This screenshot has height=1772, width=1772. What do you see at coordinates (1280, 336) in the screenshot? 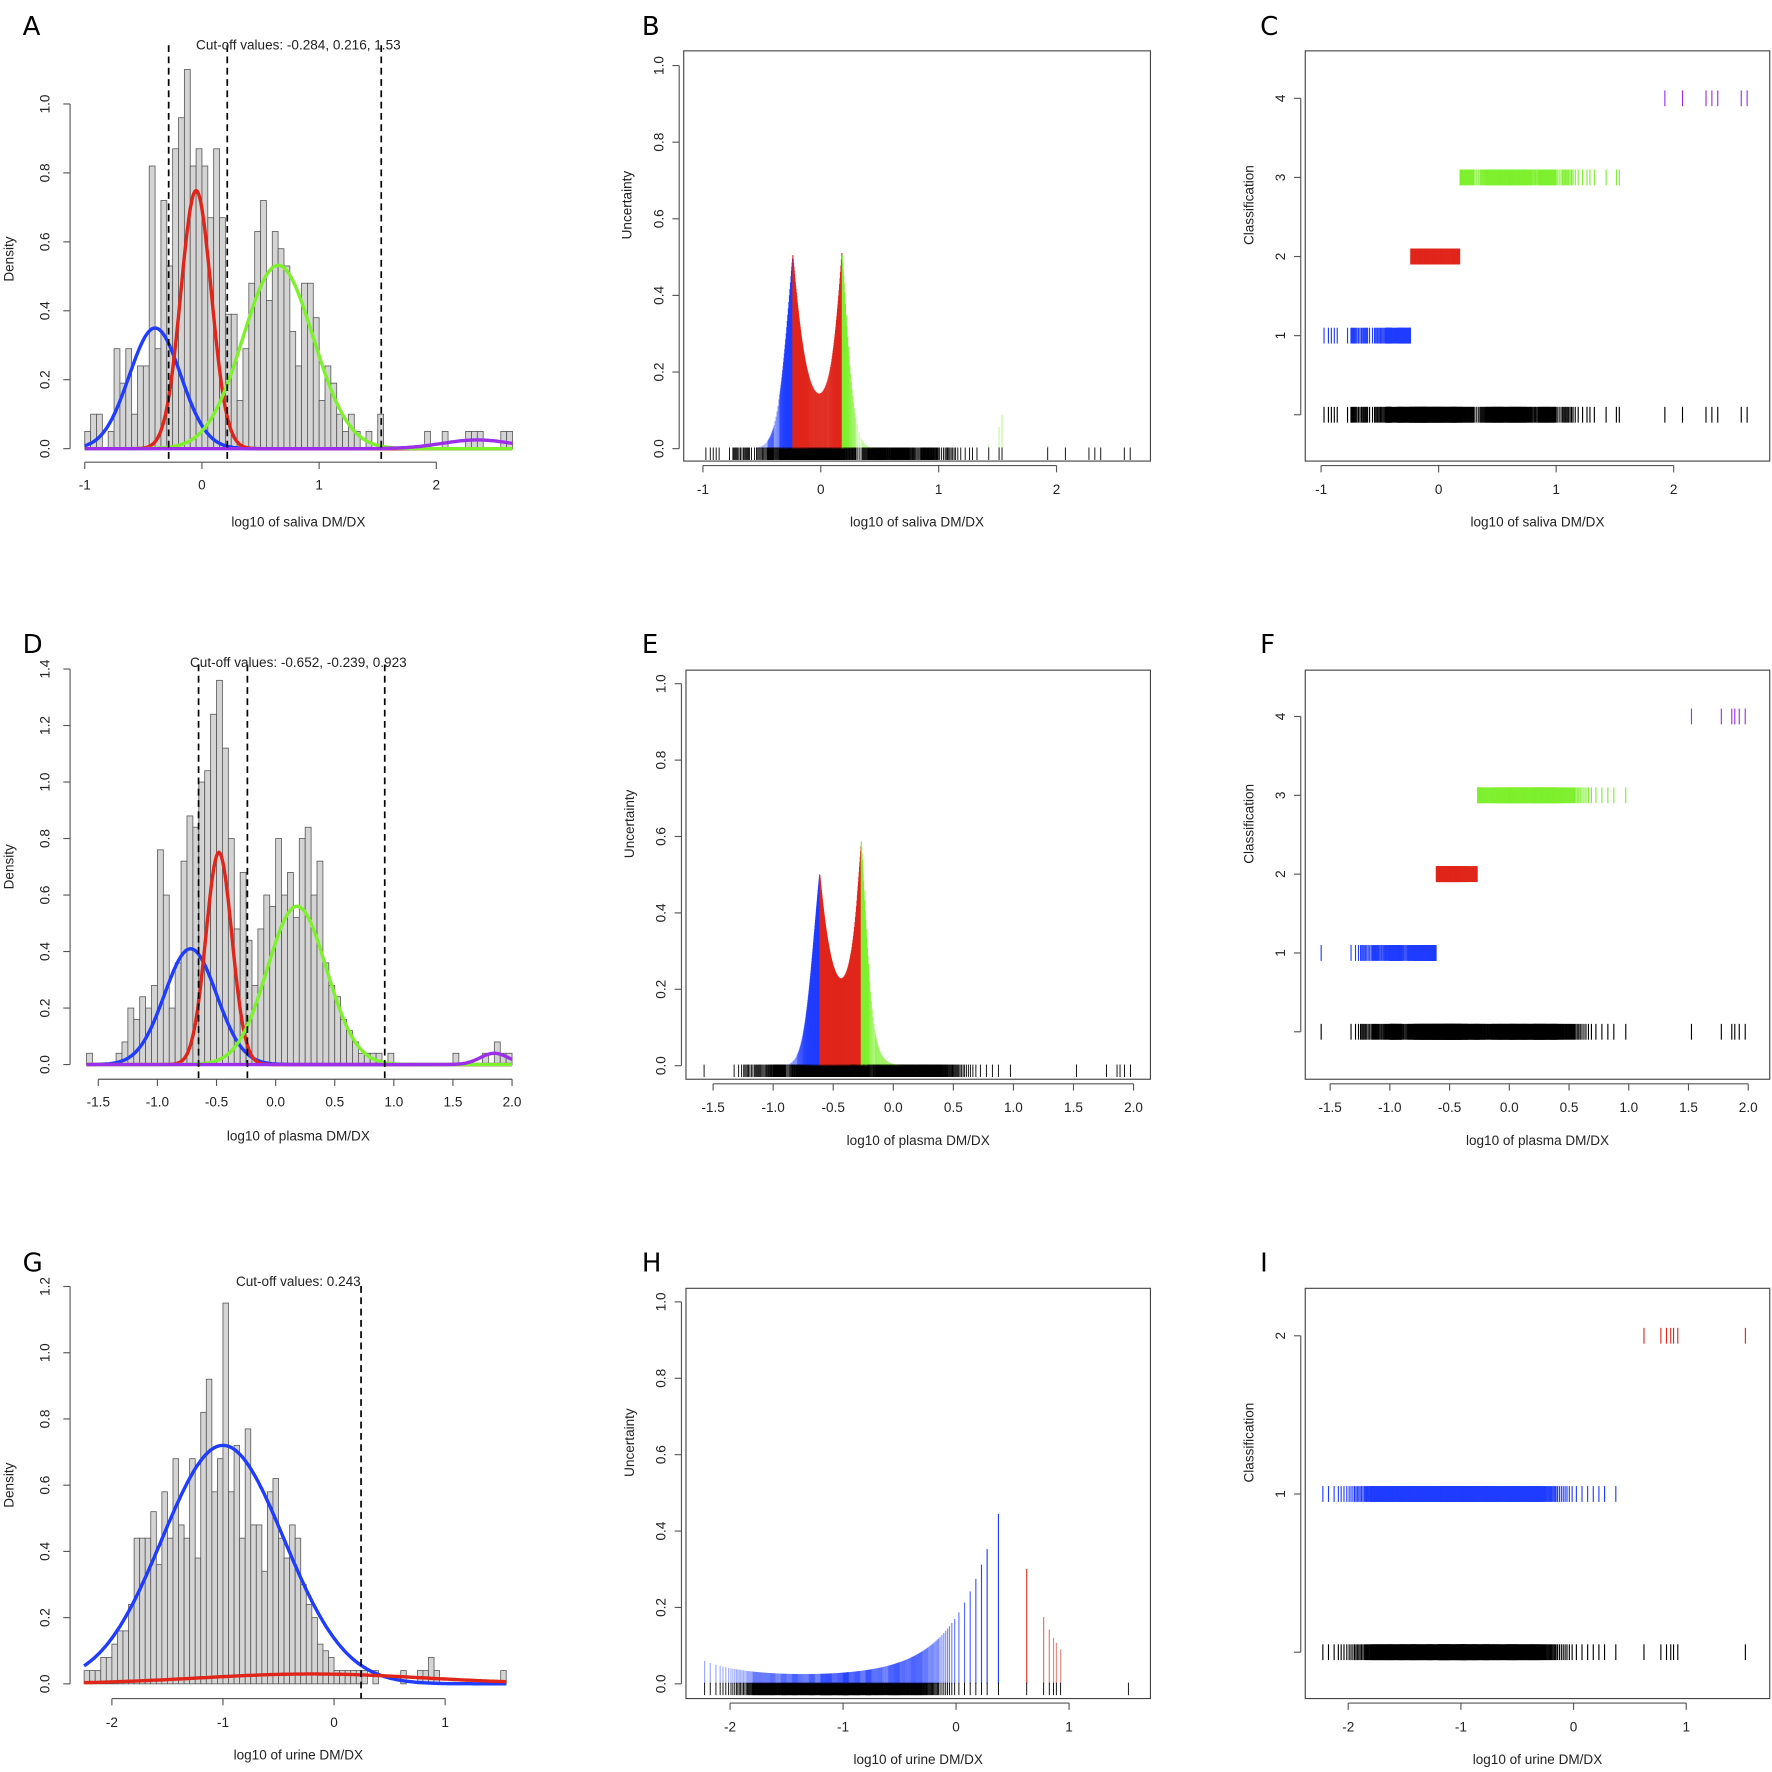
I see `y-tick-label: 1` at bounding box center [1280, 336].